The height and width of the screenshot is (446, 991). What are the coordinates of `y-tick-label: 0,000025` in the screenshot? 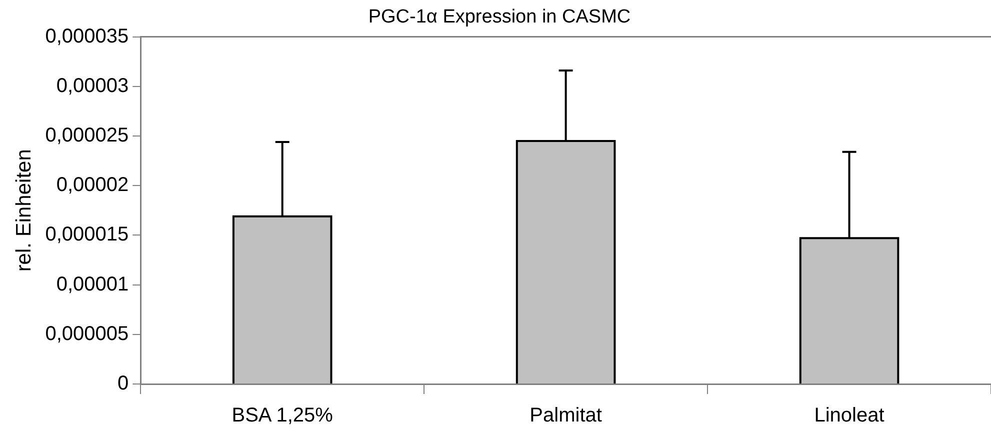 It's located at (87, 135).